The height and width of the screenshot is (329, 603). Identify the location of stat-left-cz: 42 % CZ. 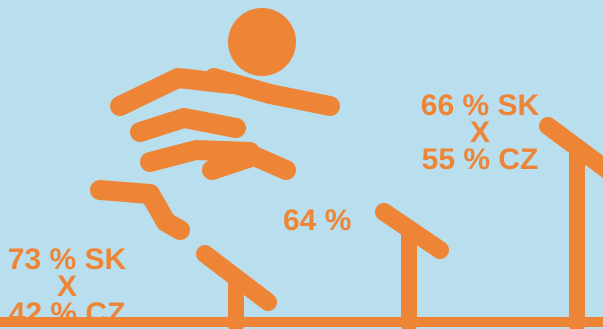
(67, 313).